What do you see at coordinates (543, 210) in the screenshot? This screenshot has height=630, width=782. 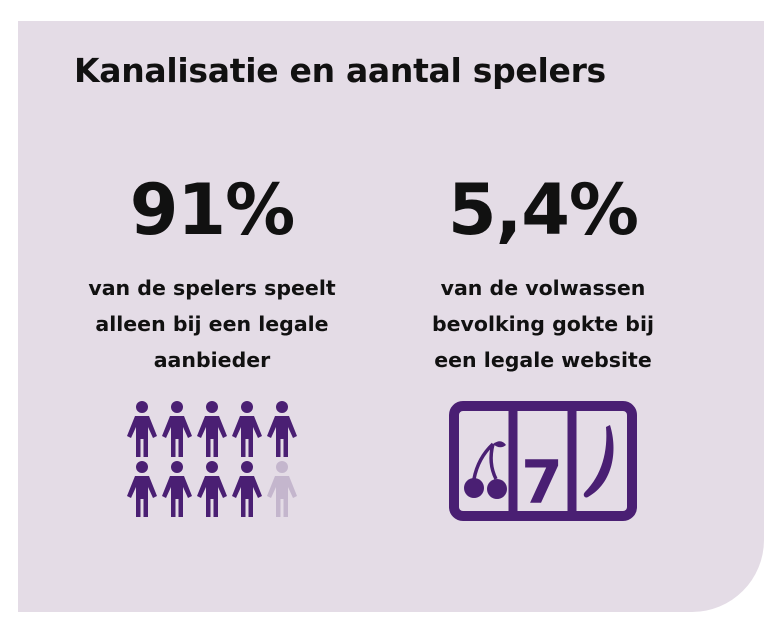 I see `stat-value: 5,4%` at bounding box center [543, 210].